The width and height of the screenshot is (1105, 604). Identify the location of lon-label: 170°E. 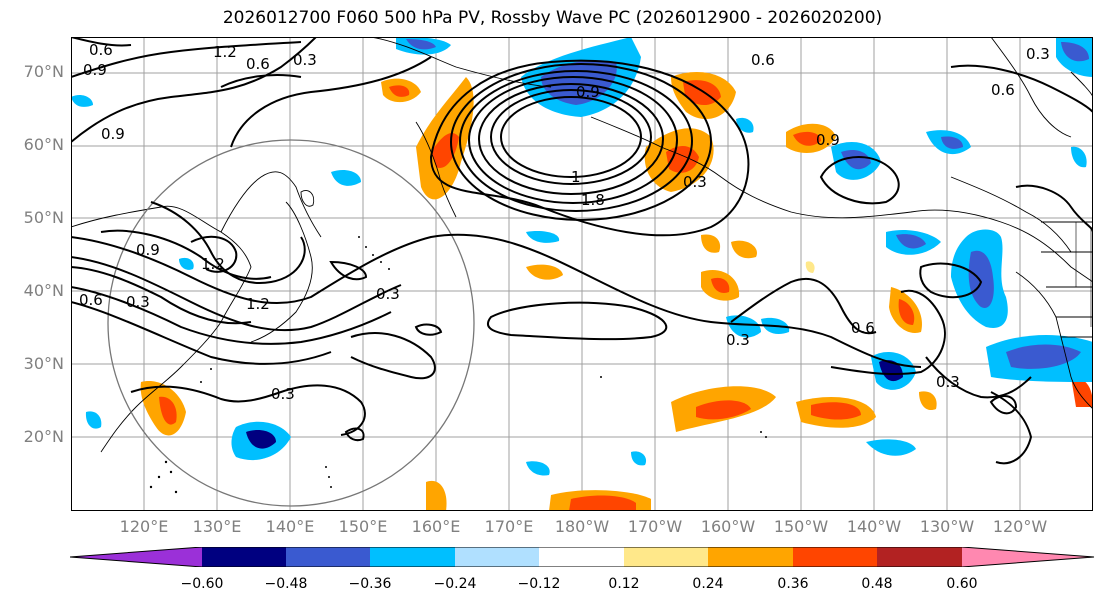
(509, 526).